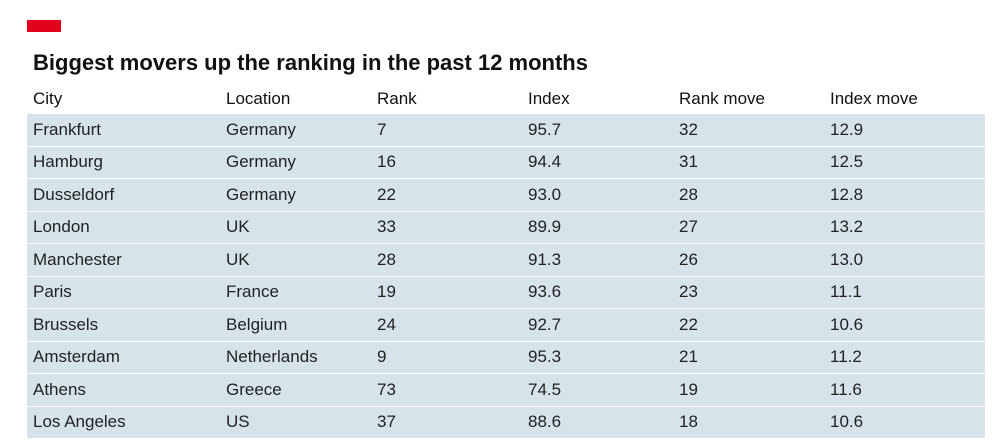  Describe the element at coordinates (545, 324) in the screenshot. I see `cell-index: 92.7` at that location.